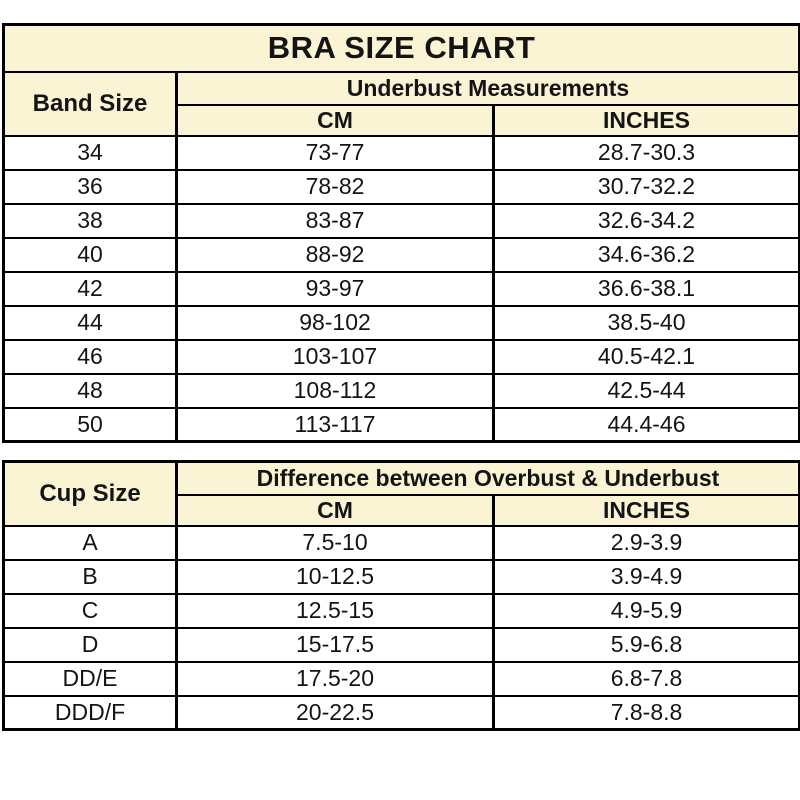  Describe the element at coordinates (645, 390) in the screenshot. I see `inches-range-cell: 42.5-44` at that location.